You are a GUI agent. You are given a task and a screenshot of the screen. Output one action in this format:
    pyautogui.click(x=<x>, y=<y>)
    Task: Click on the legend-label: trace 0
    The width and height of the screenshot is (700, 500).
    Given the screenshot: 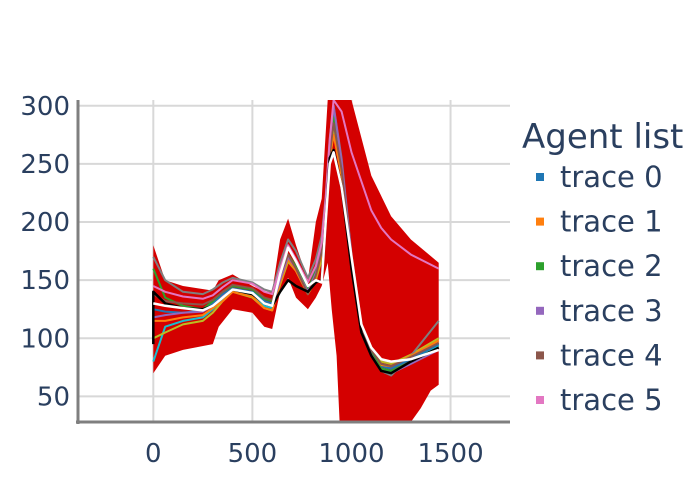 What is the action you would take?
    pyautogui.click(x=611, y=177)
    